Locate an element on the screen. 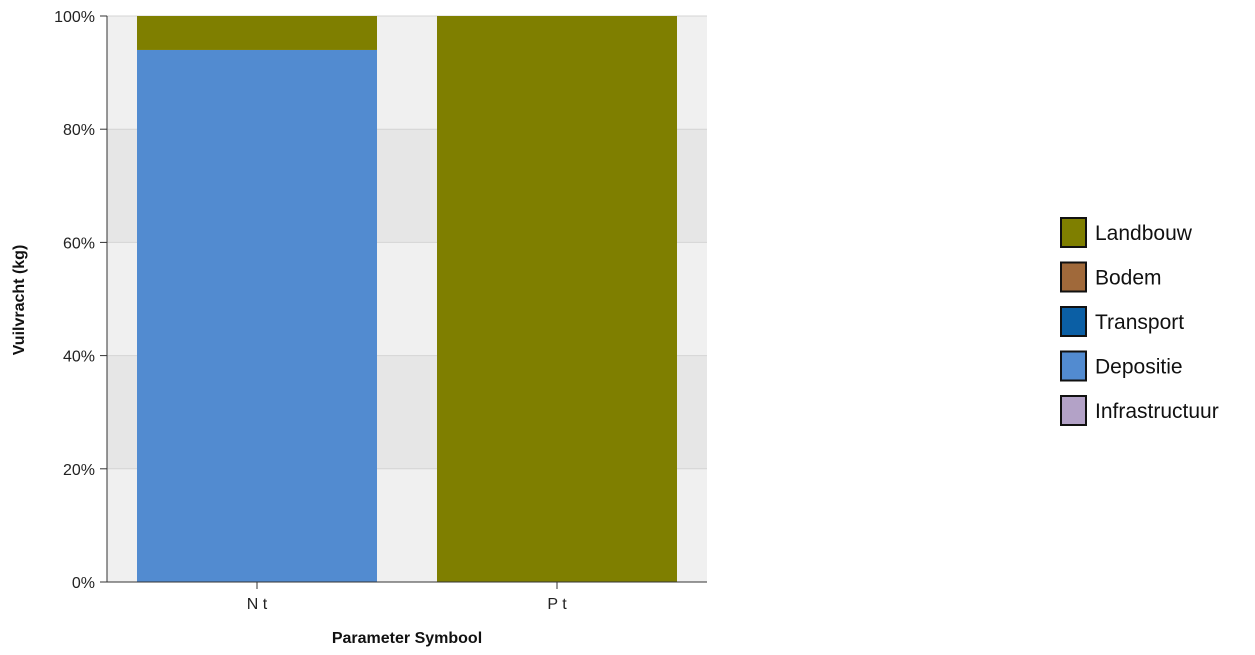 The image size is (1255, 655). legend-label: Infrastructuur is located at coordinates (1157, 411).